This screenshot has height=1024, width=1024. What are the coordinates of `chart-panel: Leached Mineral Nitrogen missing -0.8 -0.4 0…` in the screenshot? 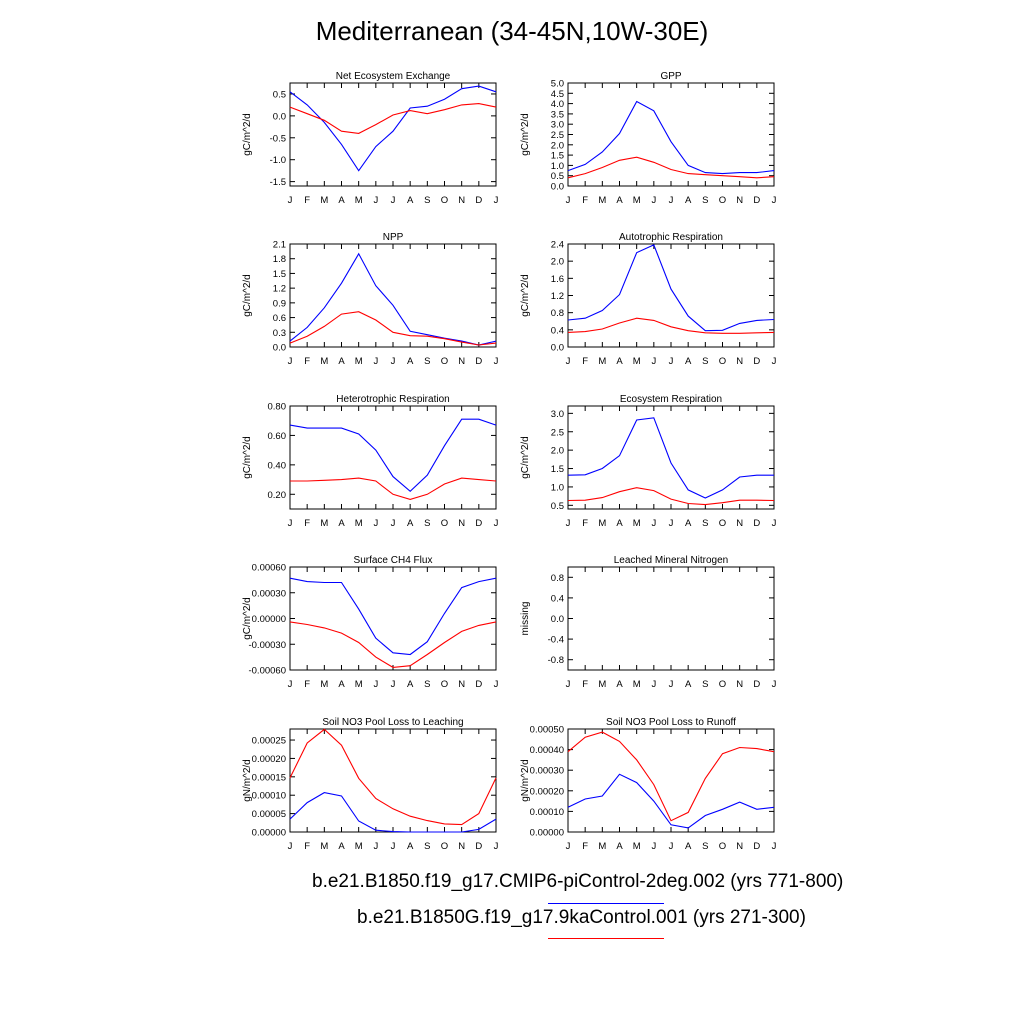 It's located at (648, 622).